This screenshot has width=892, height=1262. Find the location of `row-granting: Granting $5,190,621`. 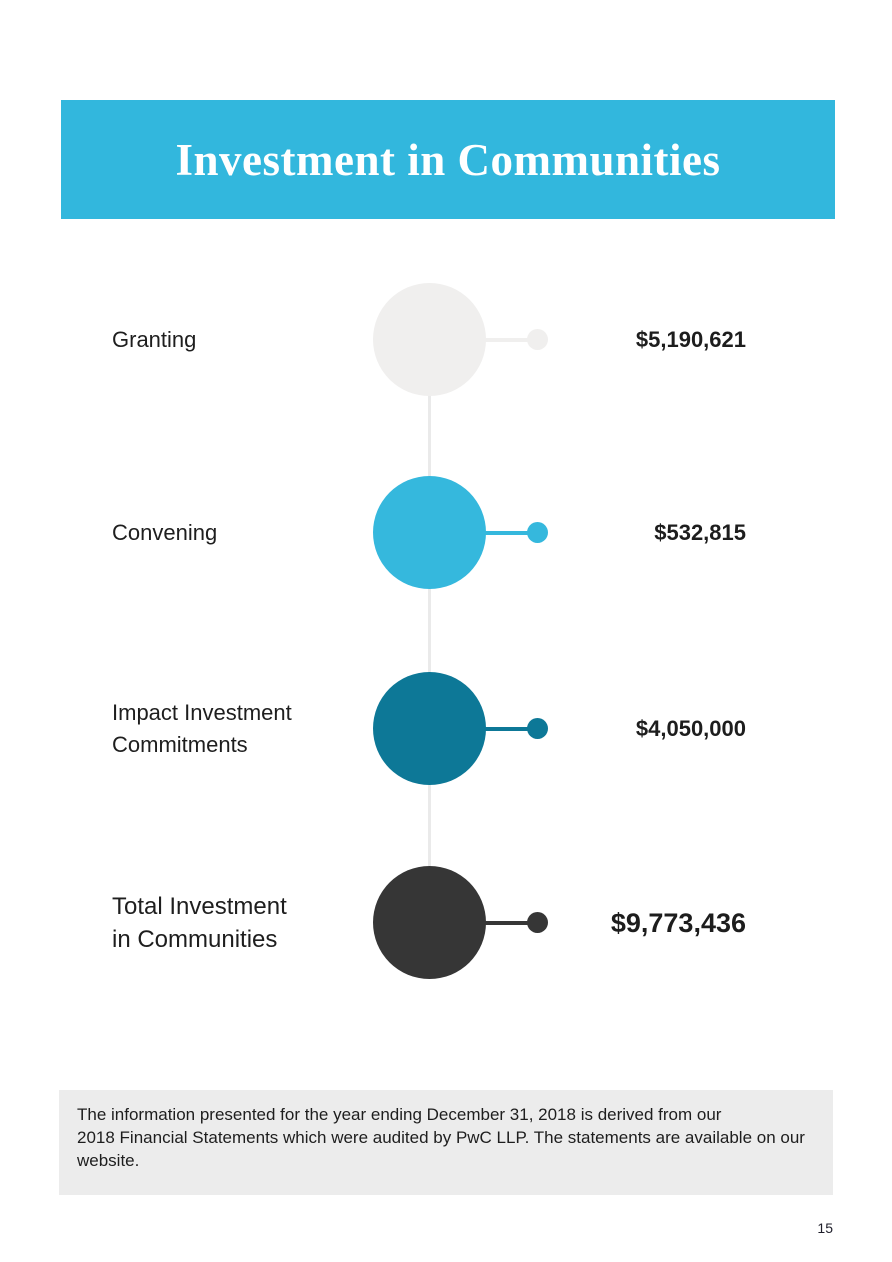

row-granting: Granting $5,190,621 is located at coordinates (446, 340).